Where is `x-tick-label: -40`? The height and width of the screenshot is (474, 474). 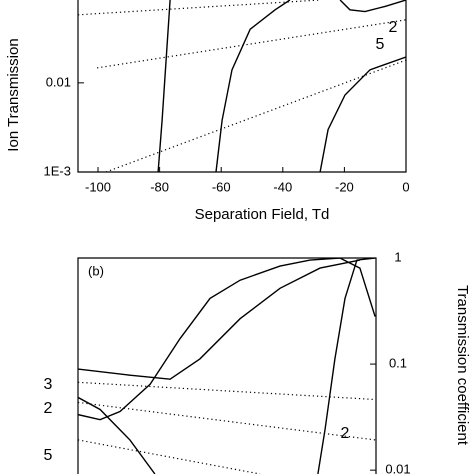 x-tick-label: -40 is located at coordinates (282, 186).